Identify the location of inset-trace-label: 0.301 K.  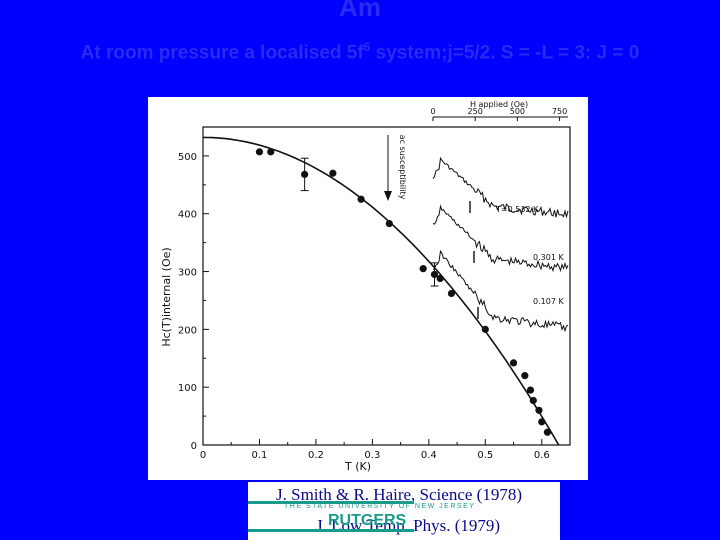
(548, 257).